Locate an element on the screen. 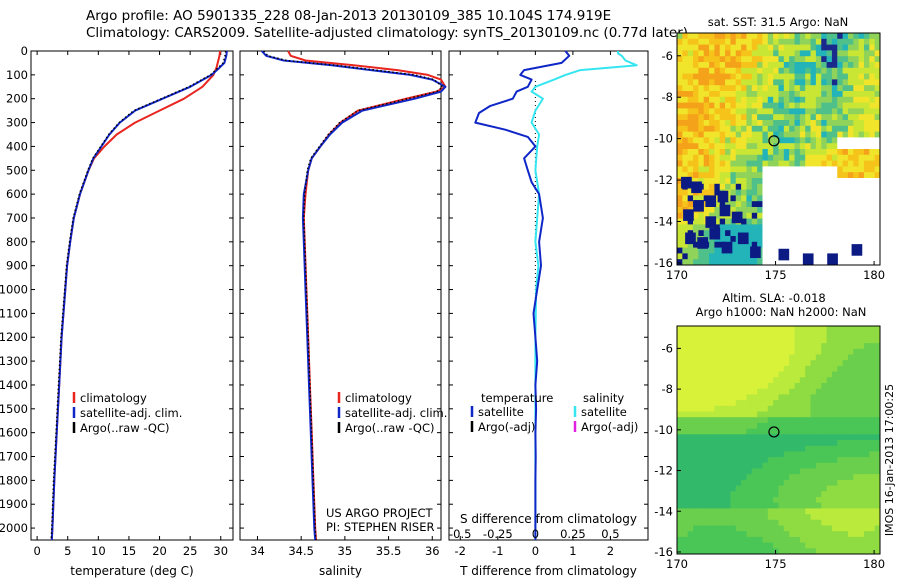 The height and width of the screenshot is (580, 900). temperature-xtick-label: 10 is located at coordinates (98, 551).